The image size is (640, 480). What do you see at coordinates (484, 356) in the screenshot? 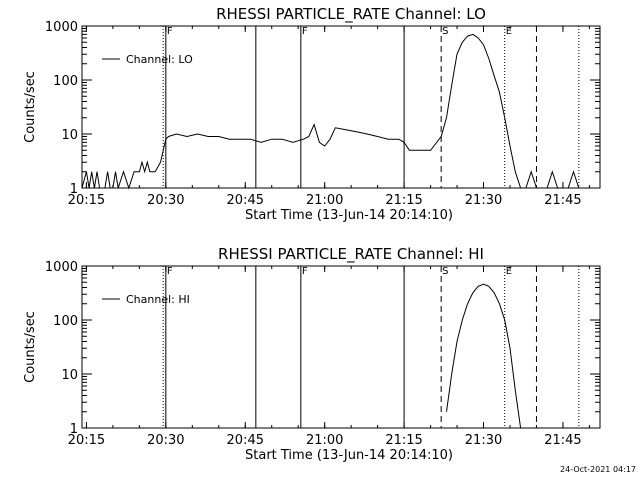
I see `series-line` at bounding box center [484, 356].